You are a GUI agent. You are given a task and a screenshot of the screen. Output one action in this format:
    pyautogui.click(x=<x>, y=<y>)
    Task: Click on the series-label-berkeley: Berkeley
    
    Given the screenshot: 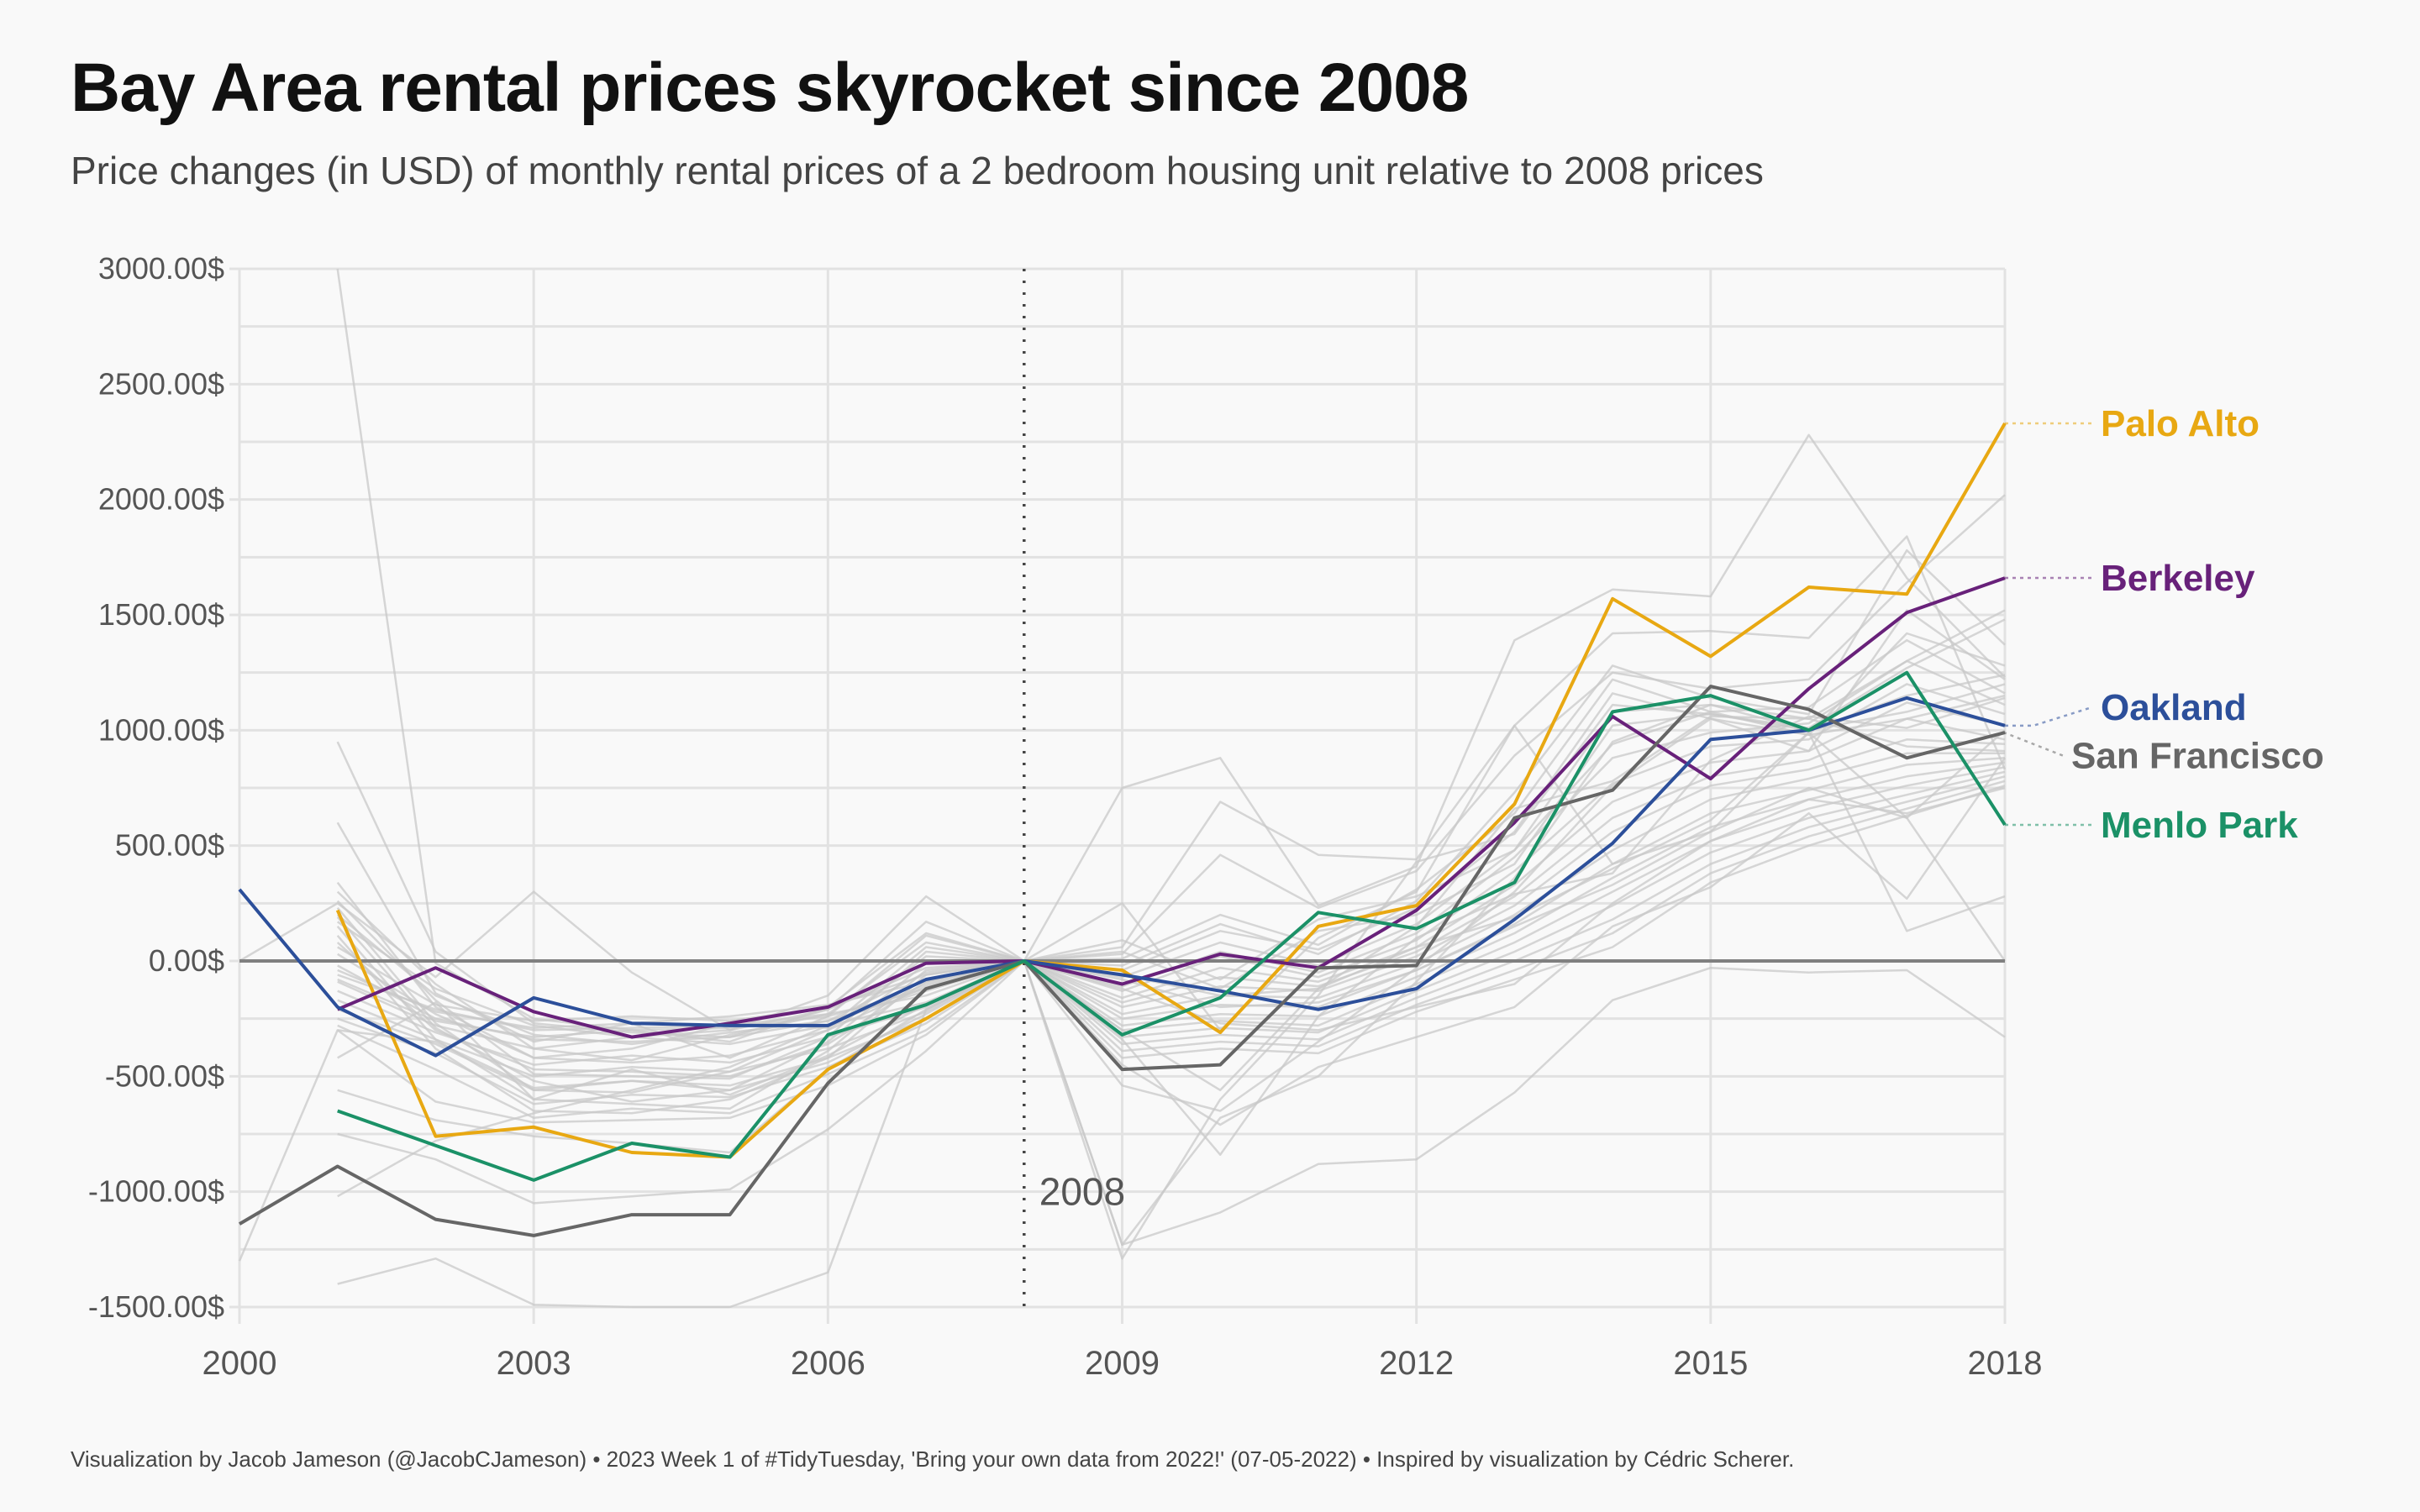 What is the action you would take?
    pyautogui.click(x=2178, y=578)
    